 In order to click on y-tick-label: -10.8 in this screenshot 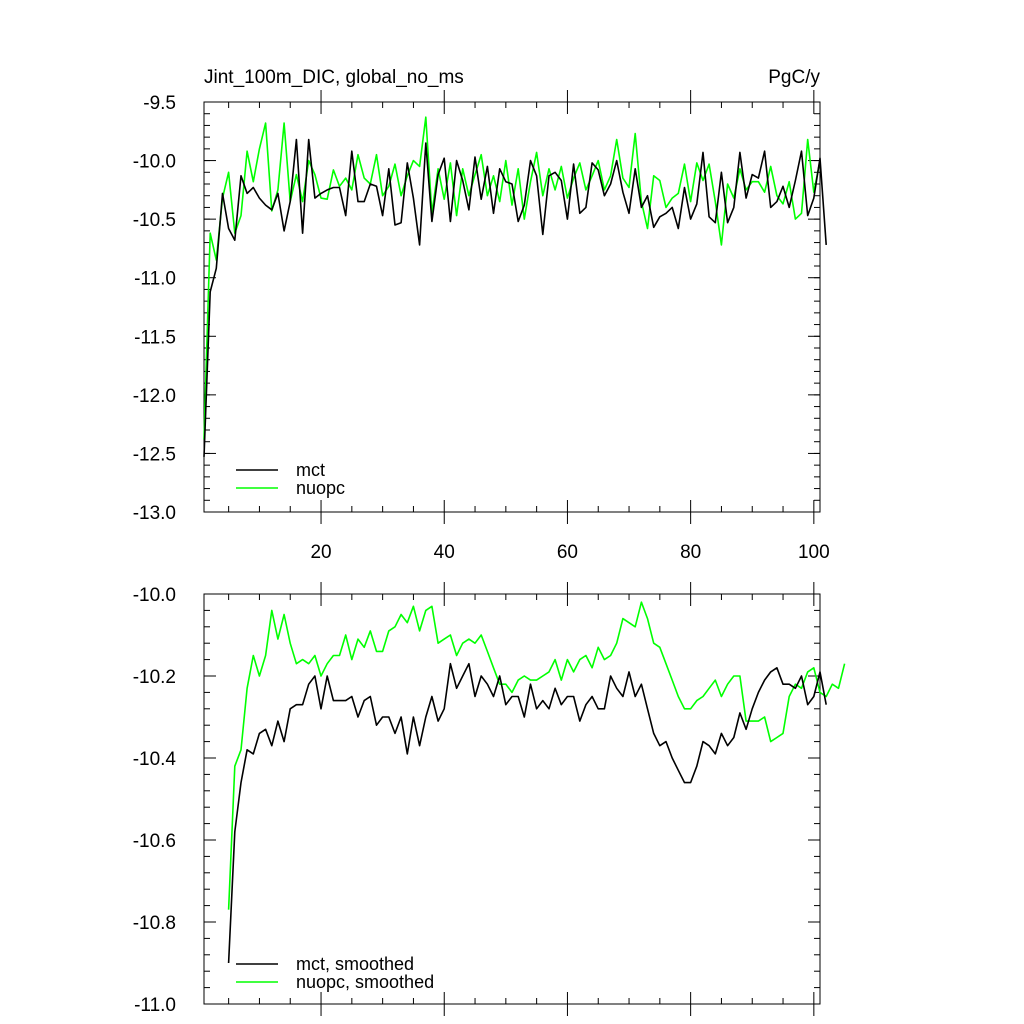, I will do `click(154, 923)`.